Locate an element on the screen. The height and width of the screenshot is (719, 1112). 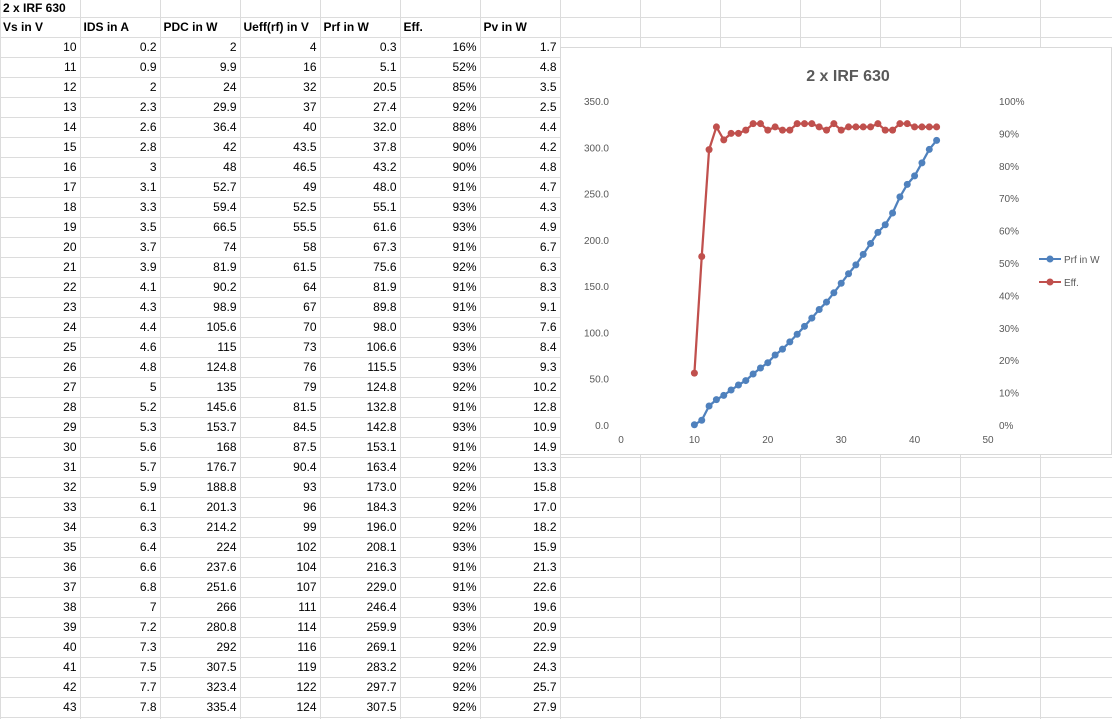
column-header: Prf in W is located at coordinates (360, 27).